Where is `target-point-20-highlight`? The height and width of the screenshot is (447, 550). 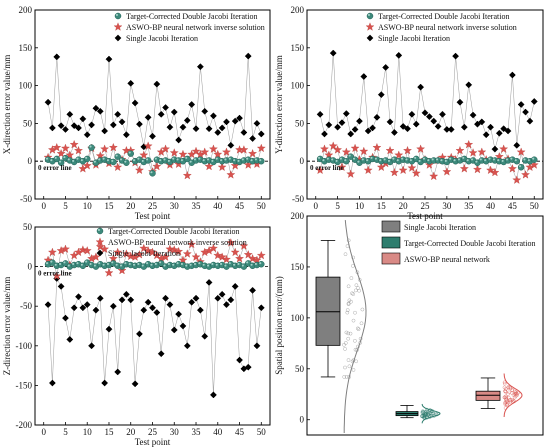
target-point-20-highlight is located at coordinates (402, 158).